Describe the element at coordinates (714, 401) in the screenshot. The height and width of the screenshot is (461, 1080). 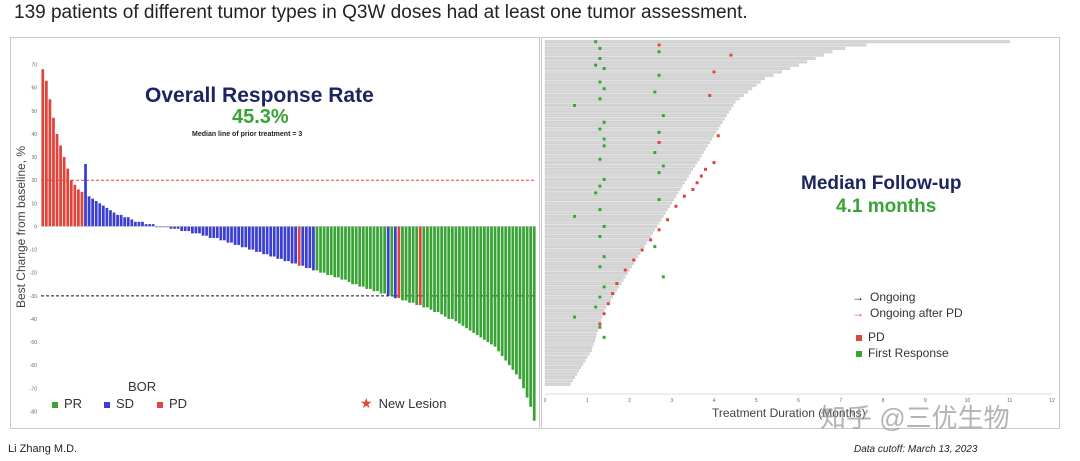
I see `x-tick-label: 4` at that location.